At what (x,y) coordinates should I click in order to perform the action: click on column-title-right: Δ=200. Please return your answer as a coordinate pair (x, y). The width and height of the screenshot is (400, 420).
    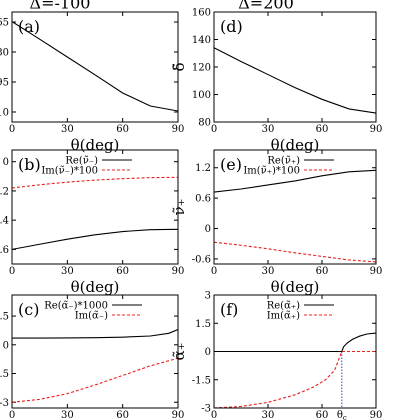
    Looking at the image, I should click on (266, 6).